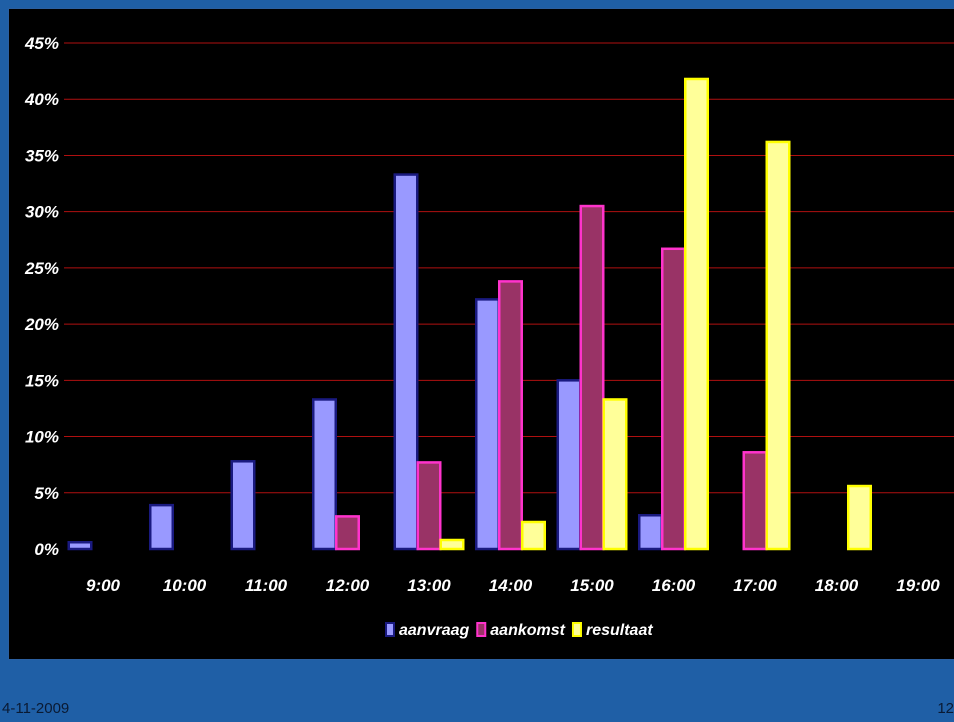  Describe the element at coordinates (103, 585) in the screenshot. I see `x-tick-label: 9:00` at that location.